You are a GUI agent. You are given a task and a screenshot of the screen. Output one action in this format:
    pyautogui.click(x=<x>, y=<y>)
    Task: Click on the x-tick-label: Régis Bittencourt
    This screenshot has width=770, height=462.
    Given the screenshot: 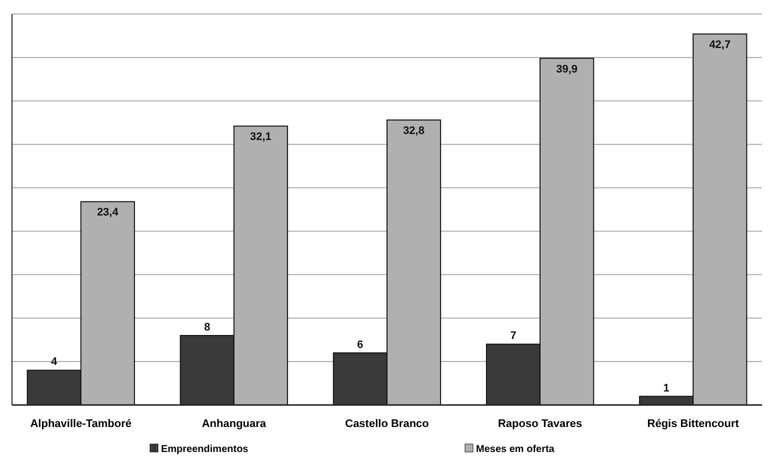 What is the action you would take?
    pyautogui.click(x=693, y=424)
    